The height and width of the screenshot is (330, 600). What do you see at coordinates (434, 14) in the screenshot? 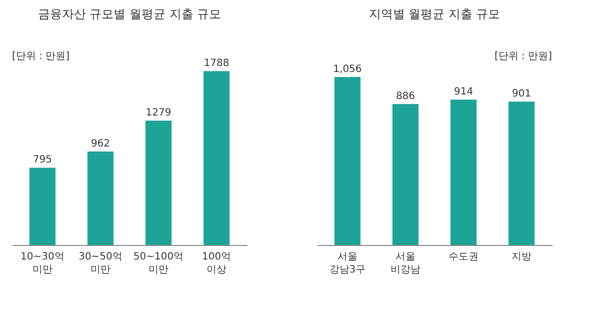
I see `chart-title: 지역별 월평균 지출 규모` at bounding box center [434, 14].